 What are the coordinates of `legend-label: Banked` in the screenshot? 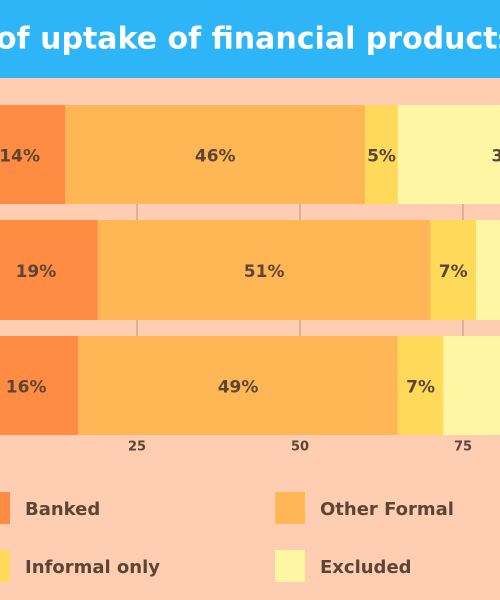 It's located at (62, 509).